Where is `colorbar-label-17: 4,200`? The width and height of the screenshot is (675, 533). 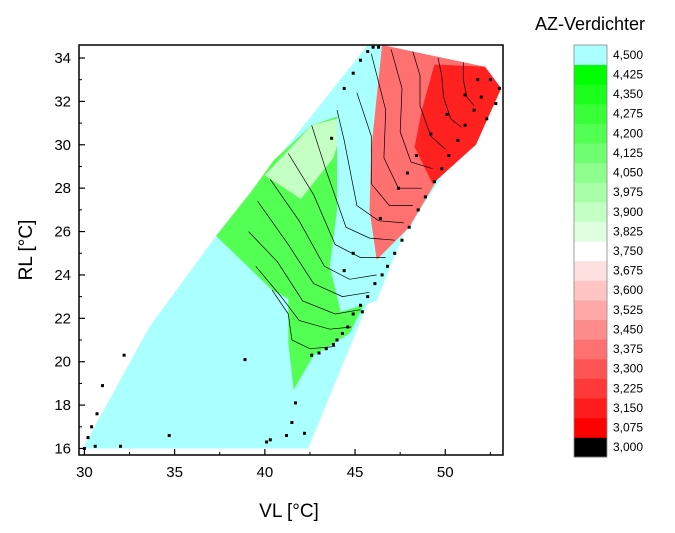 colorbar-label-17: 4,200 is located at coordinates (628, 133).